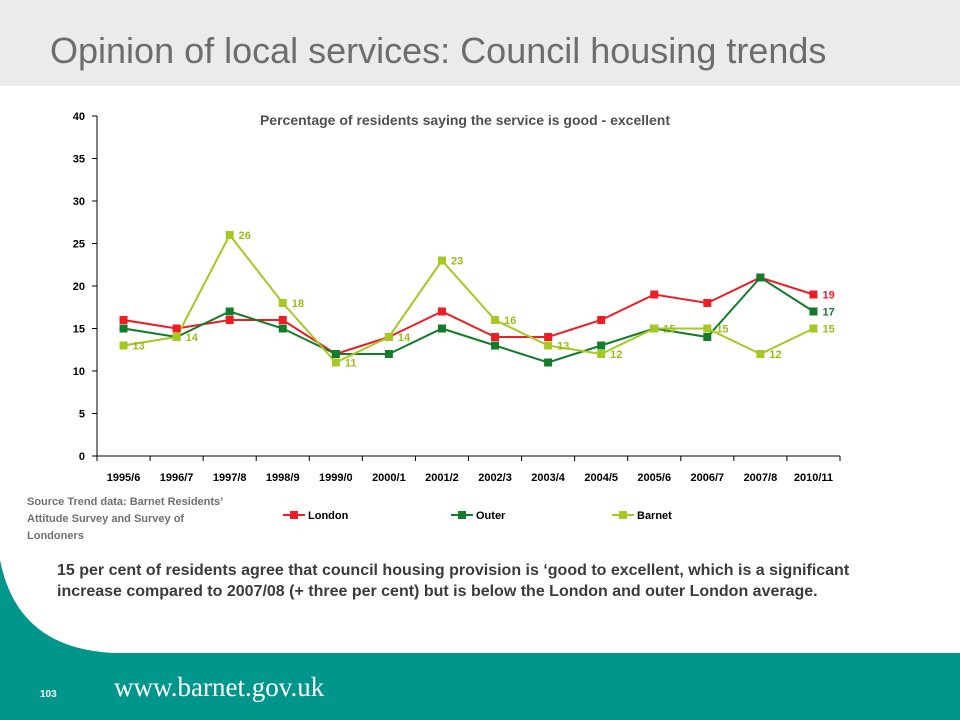 The height and width of the screenshot is (720, 960). What do you see at coordinates (79, 202) in the screenshot?
I see `y-tick-label: 30` at bounding box center [79, 202].